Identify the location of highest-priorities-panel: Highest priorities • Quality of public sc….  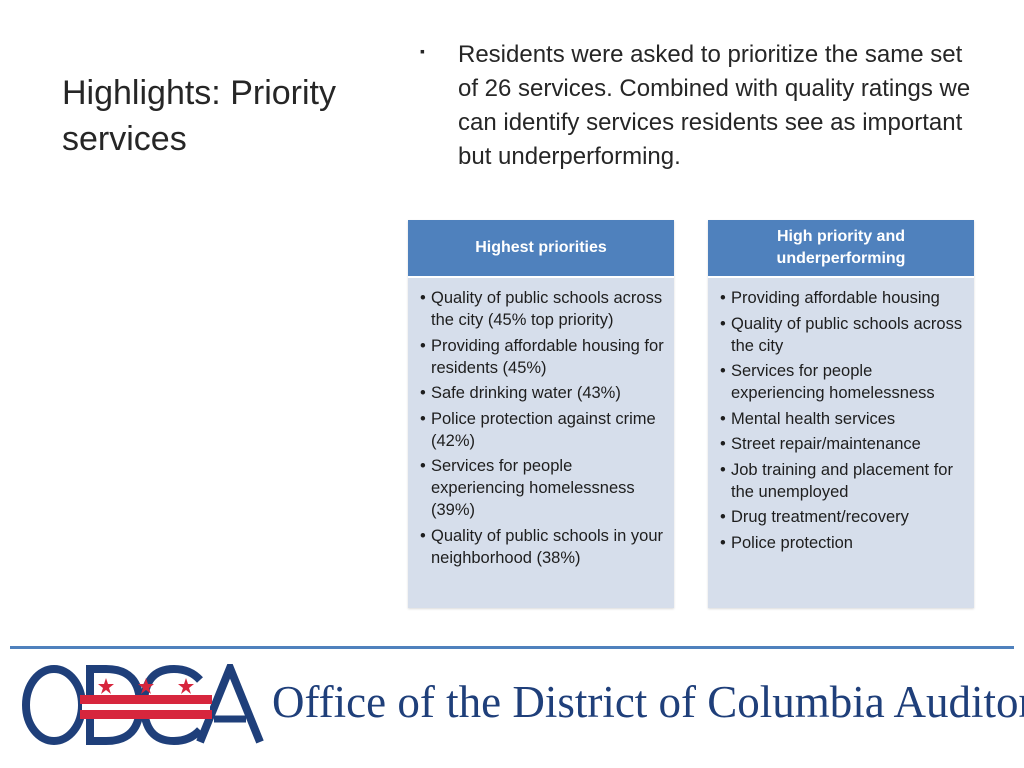
(541, 414).